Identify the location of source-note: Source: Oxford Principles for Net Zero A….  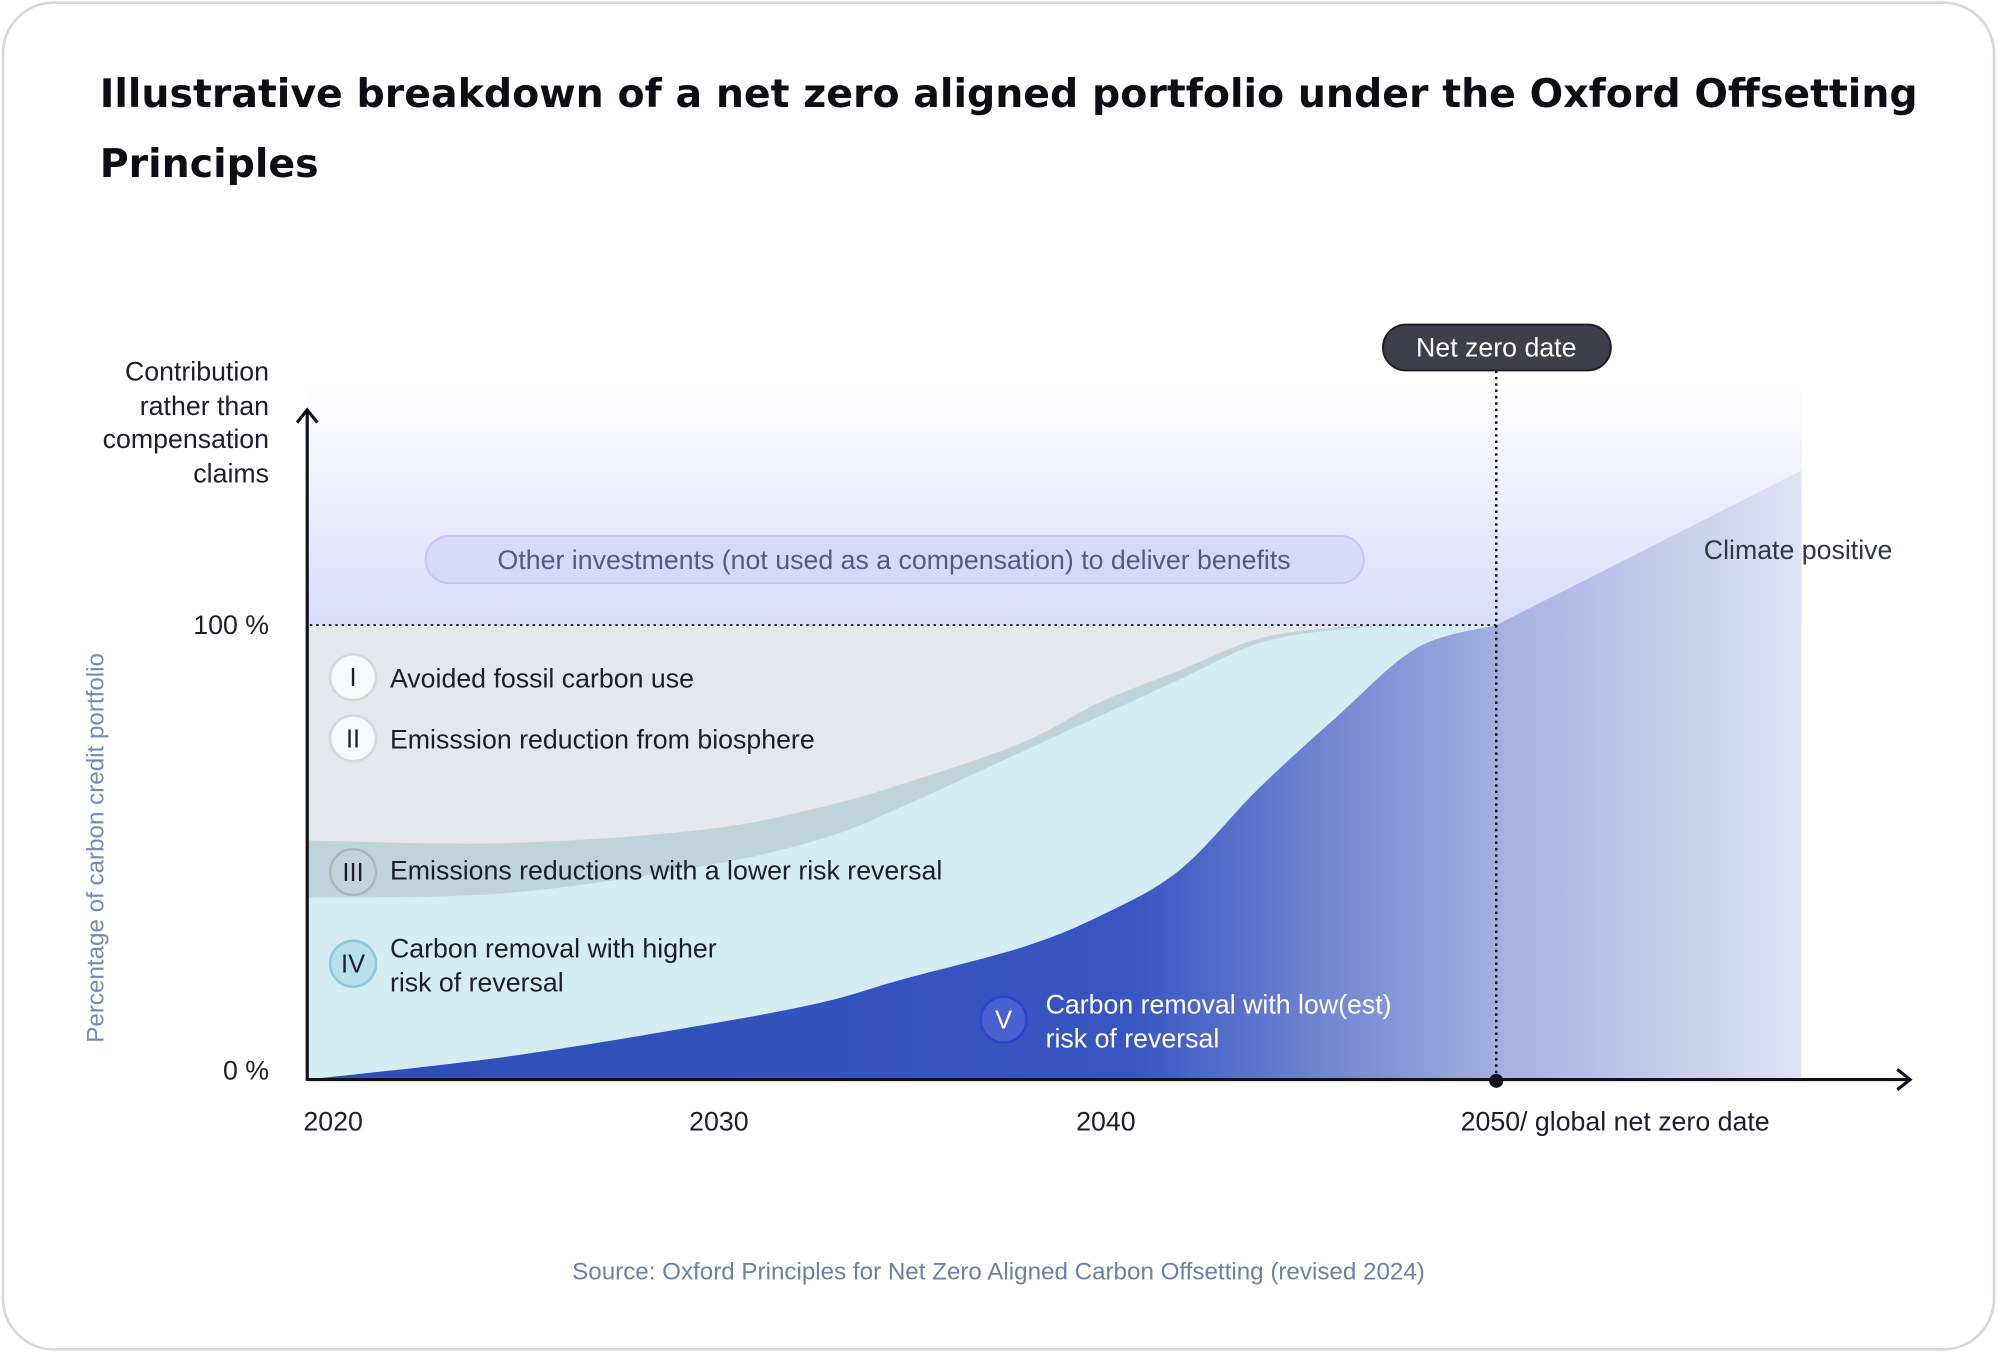
(998, 1271).